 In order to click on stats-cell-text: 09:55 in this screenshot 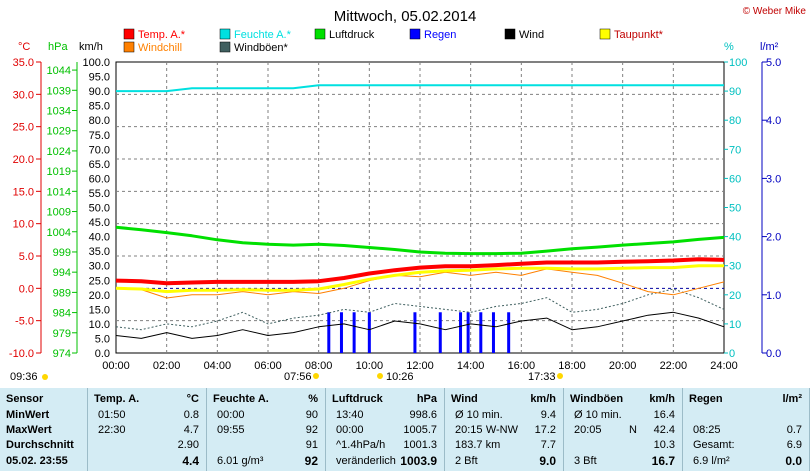, I will do `click(231, 430)`.